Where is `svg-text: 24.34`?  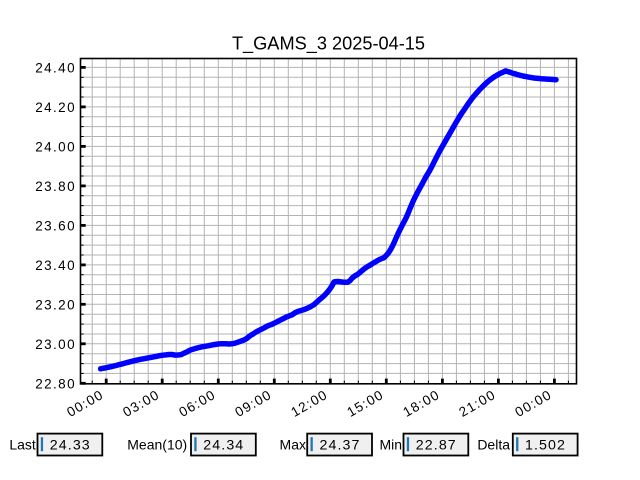
svg-text: 24.34 is located at coordinates (223, 446).